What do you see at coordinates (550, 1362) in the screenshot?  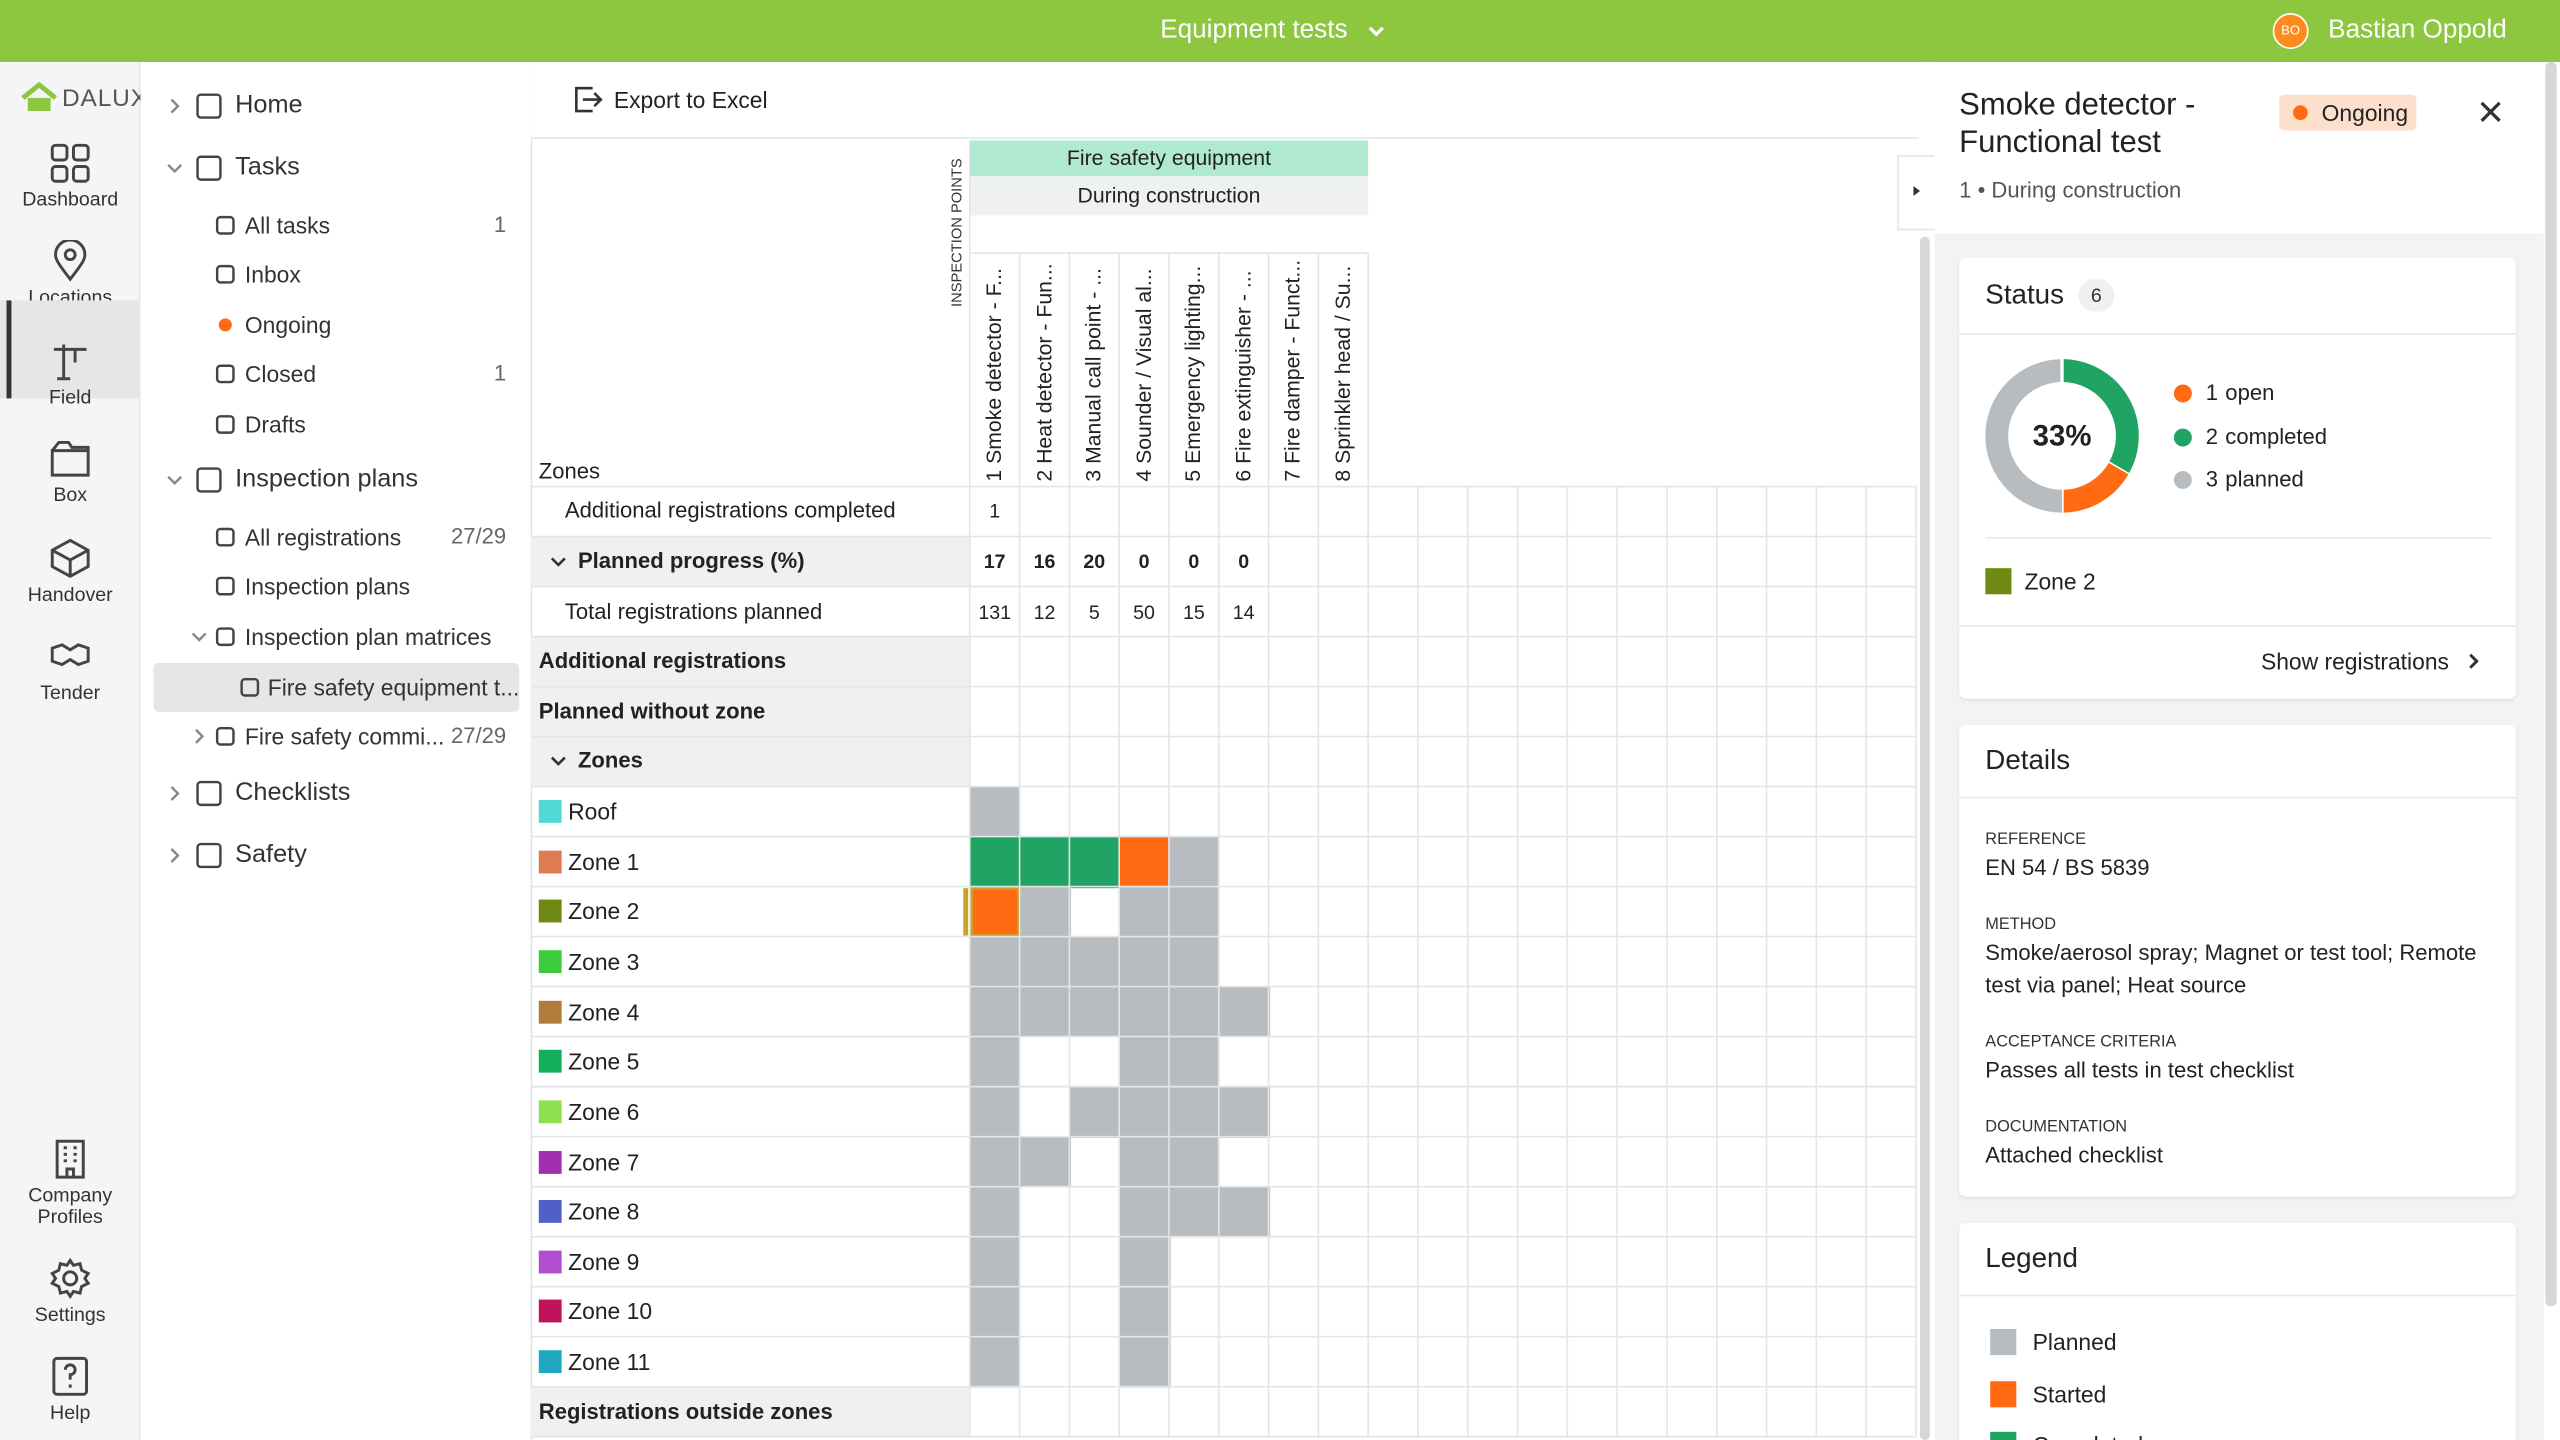 I see `zone-swatch` at bounding box center [550, 1362].